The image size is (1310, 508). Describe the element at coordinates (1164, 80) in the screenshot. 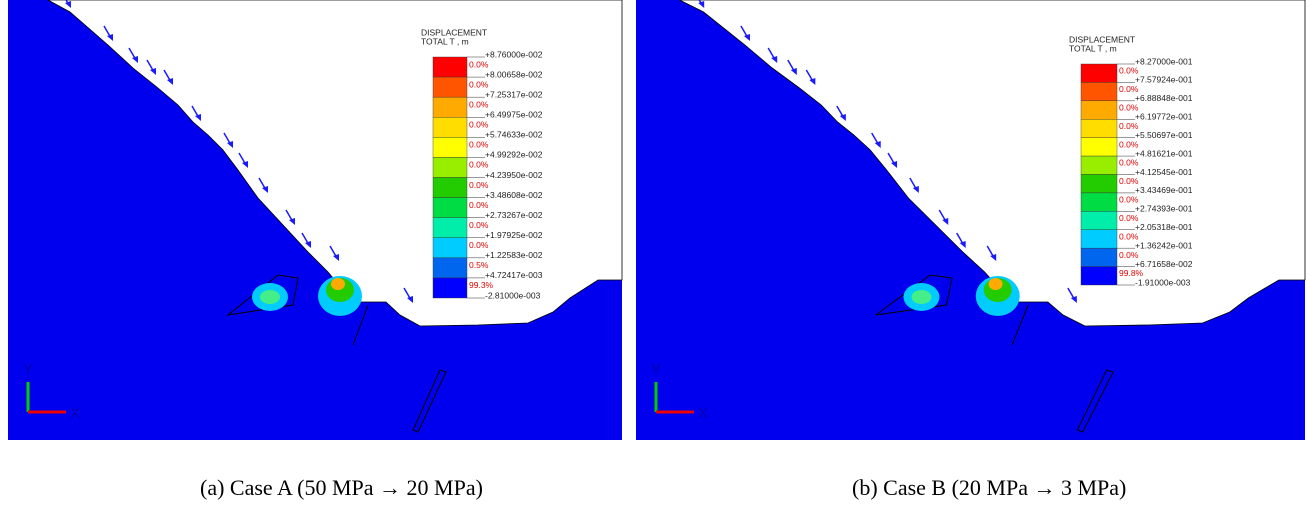

I see `legend-level: +7.57924e-001` at that location.